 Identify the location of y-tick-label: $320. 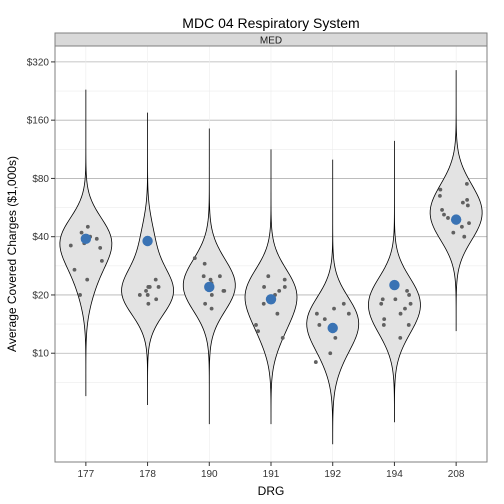
(38, 62).